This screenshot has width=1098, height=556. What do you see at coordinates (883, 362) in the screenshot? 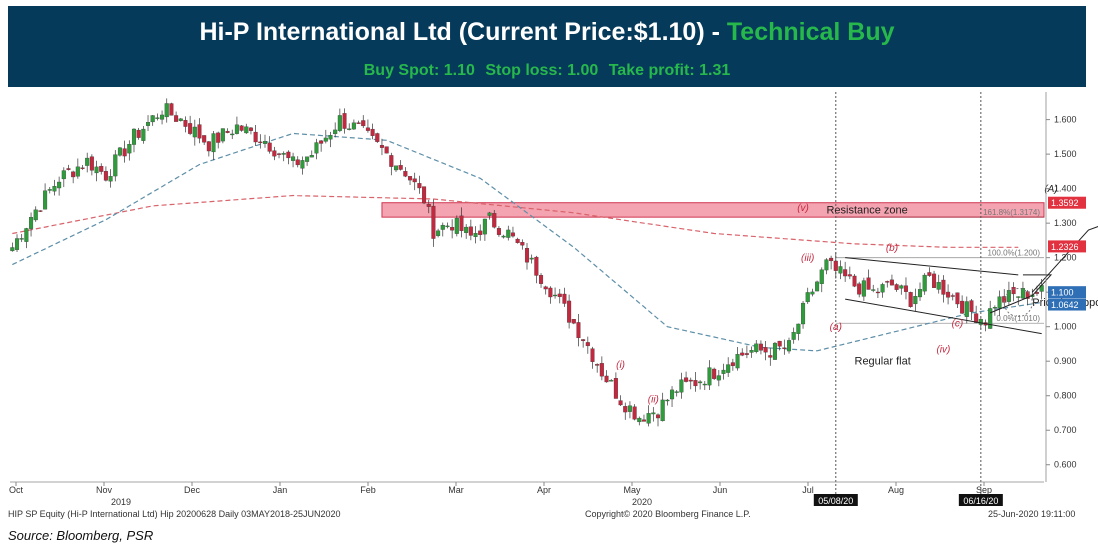
I see `pattern-annotation: Regular flat` at bounding box center [883, 362].